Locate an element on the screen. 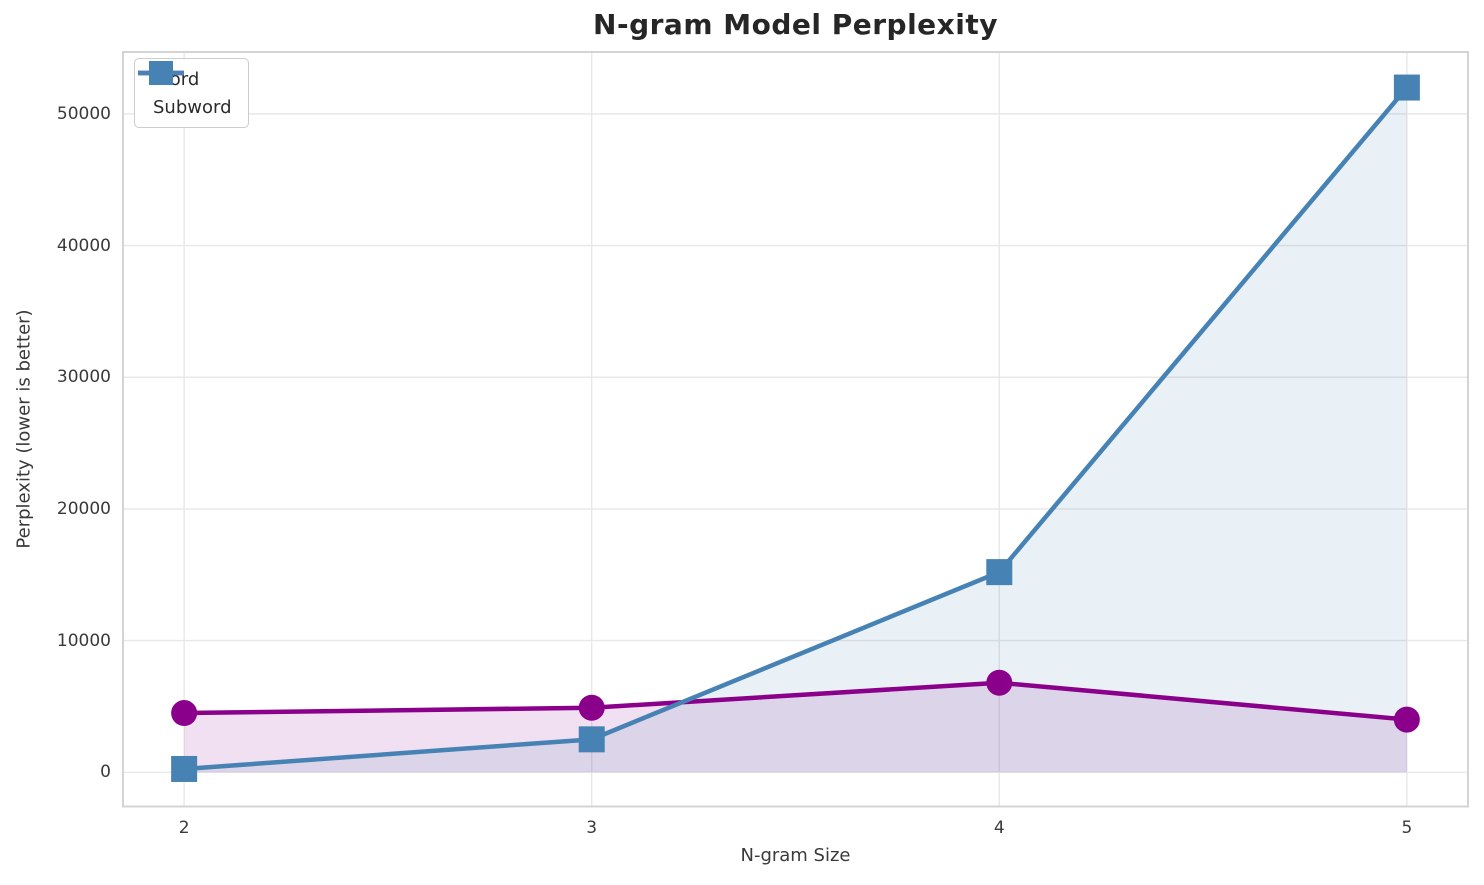  x-tick-label: 5 is located at coordinates (1407, 828).